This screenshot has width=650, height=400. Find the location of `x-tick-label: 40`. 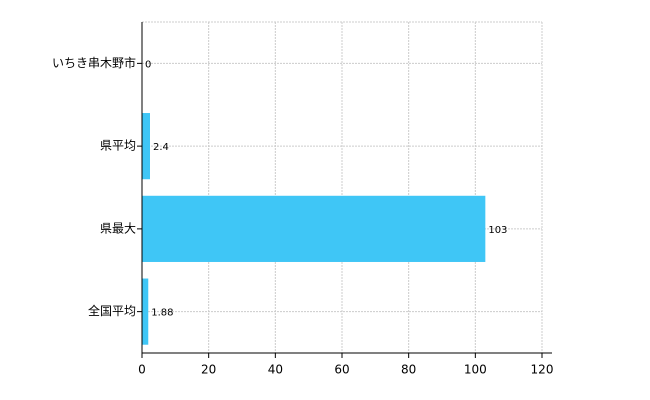

x-tick-label: 40 is located at coordinates (275, 370).